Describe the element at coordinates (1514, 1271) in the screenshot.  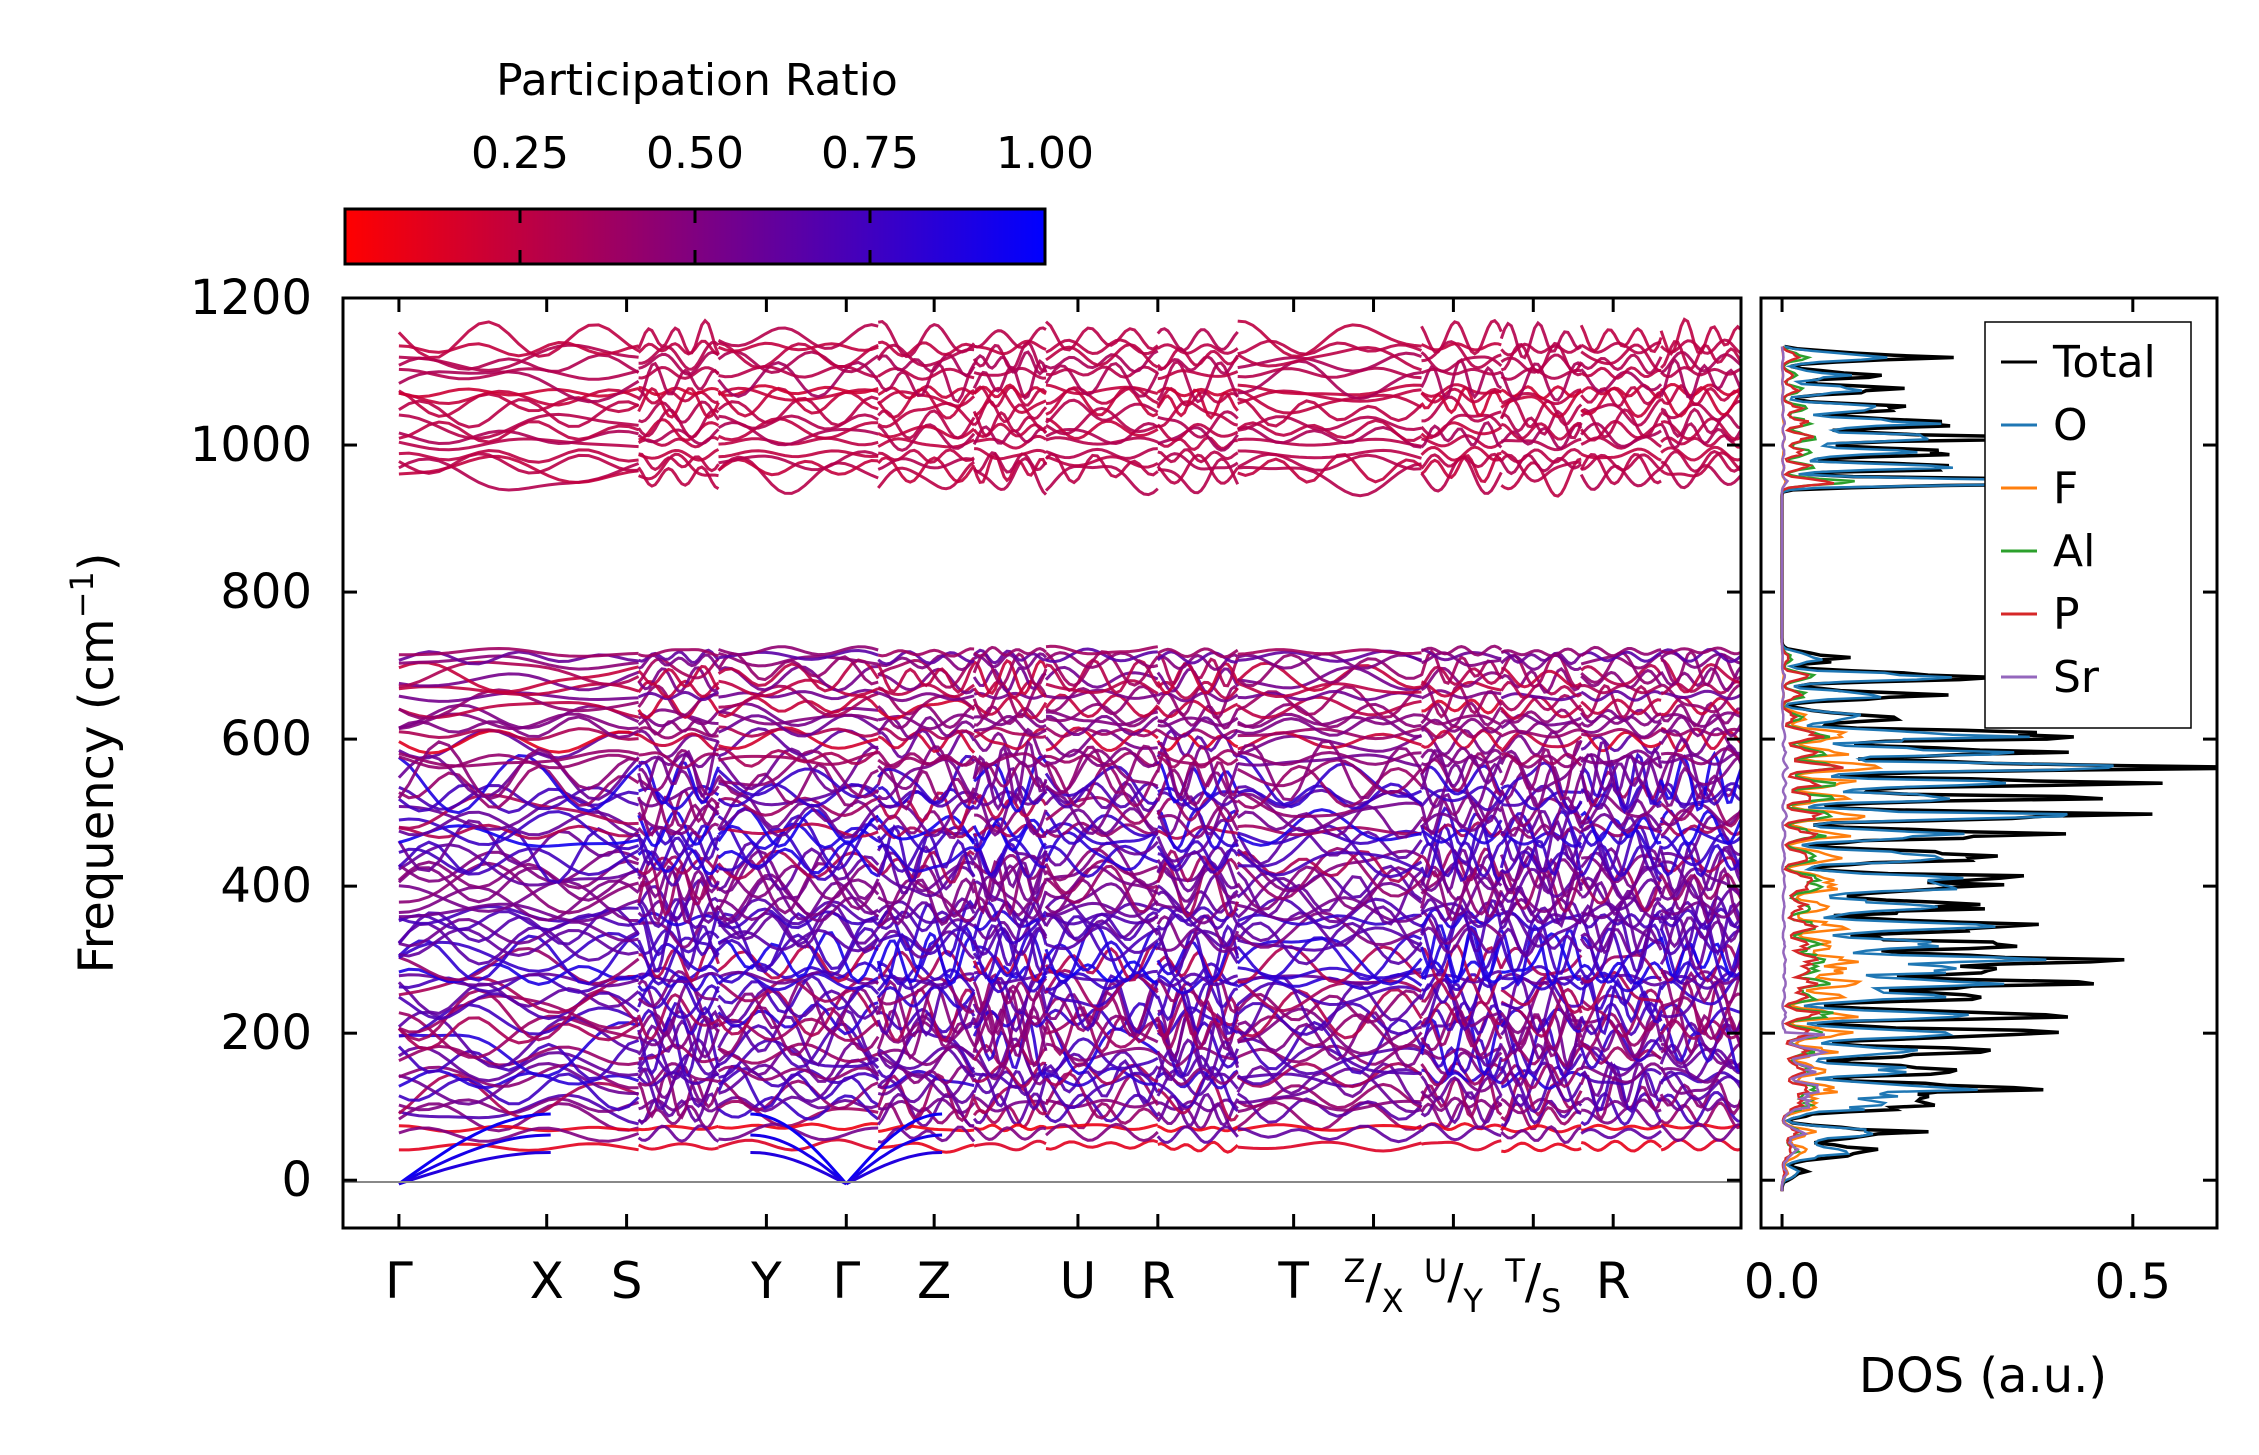
I see `k-point-label-upper: T` at that location.